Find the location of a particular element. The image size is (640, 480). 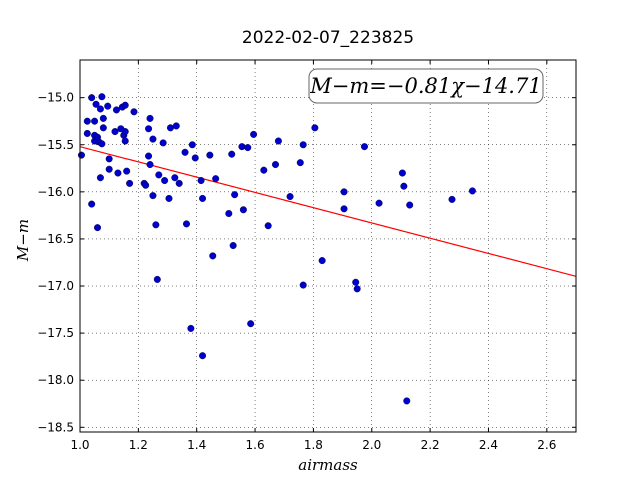

x-tick-label: 1.4 is located at coordinates (196, 445).